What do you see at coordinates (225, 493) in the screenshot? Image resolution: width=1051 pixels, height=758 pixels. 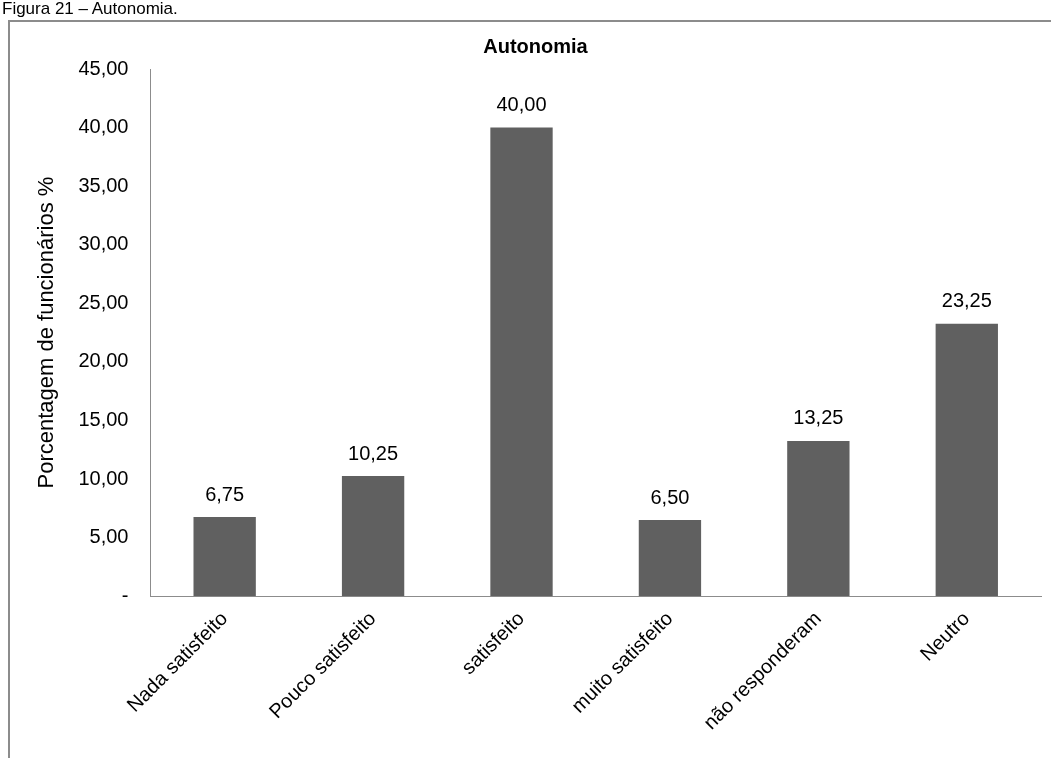 I see `data-label: 6,75` at bounding box center [225, 493].